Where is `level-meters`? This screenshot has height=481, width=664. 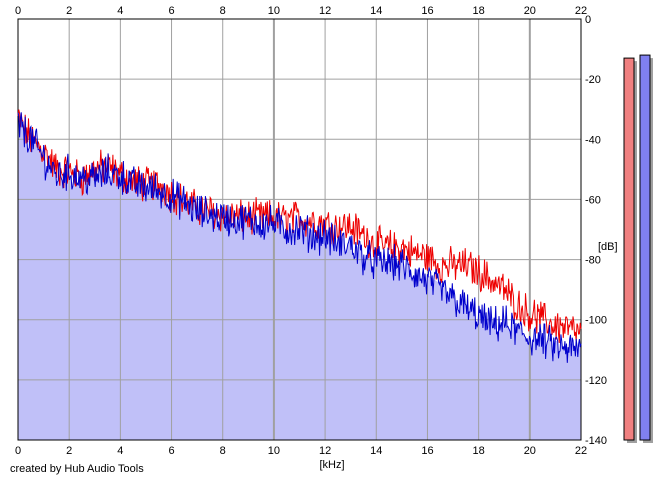 level-meters is located at coordinates (638, 248).